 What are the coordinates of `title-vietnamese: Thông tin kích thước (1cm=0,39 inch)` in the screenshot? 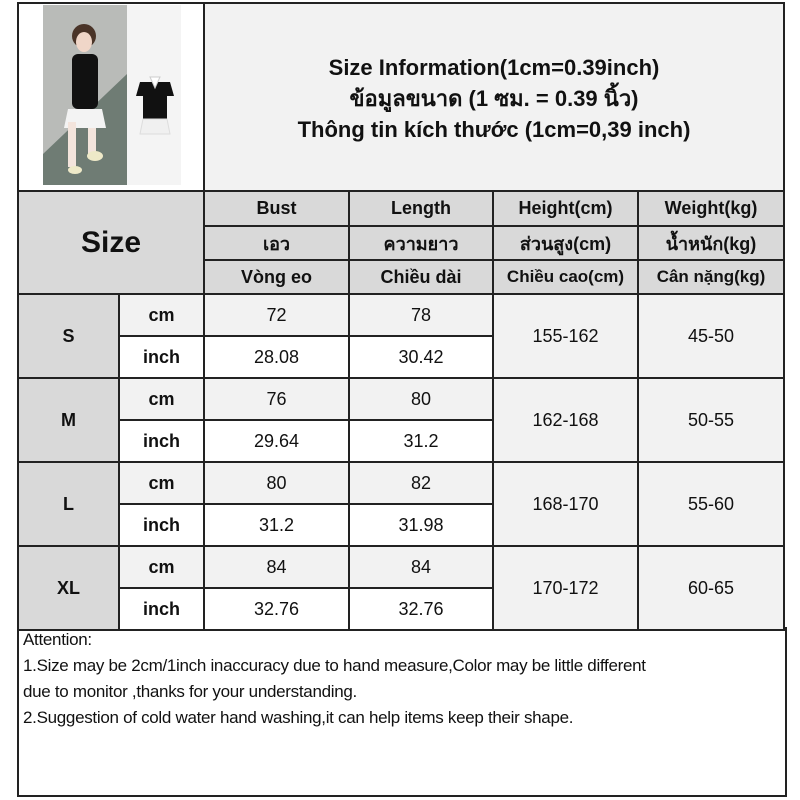 It's located at (494, 129).